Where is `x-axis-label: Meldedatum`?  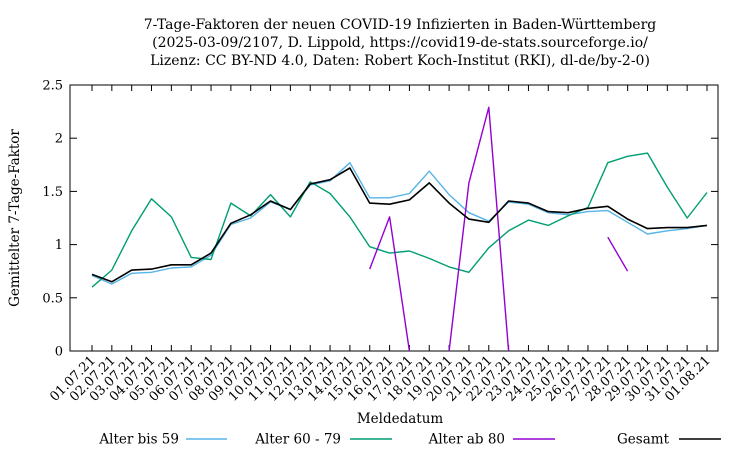
x-axis-label: Meldedatum is located at coordinates (400, 419).